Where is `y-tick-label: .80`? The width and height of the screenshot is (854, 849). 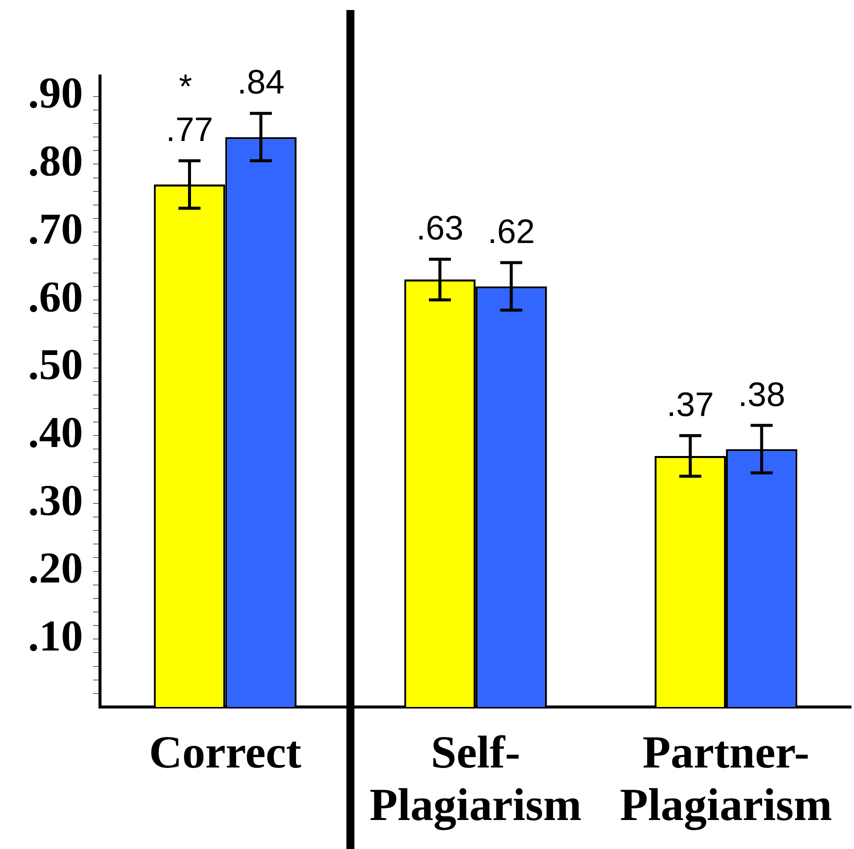
y-tick-label: .80 is located at coordinates (55, 161).